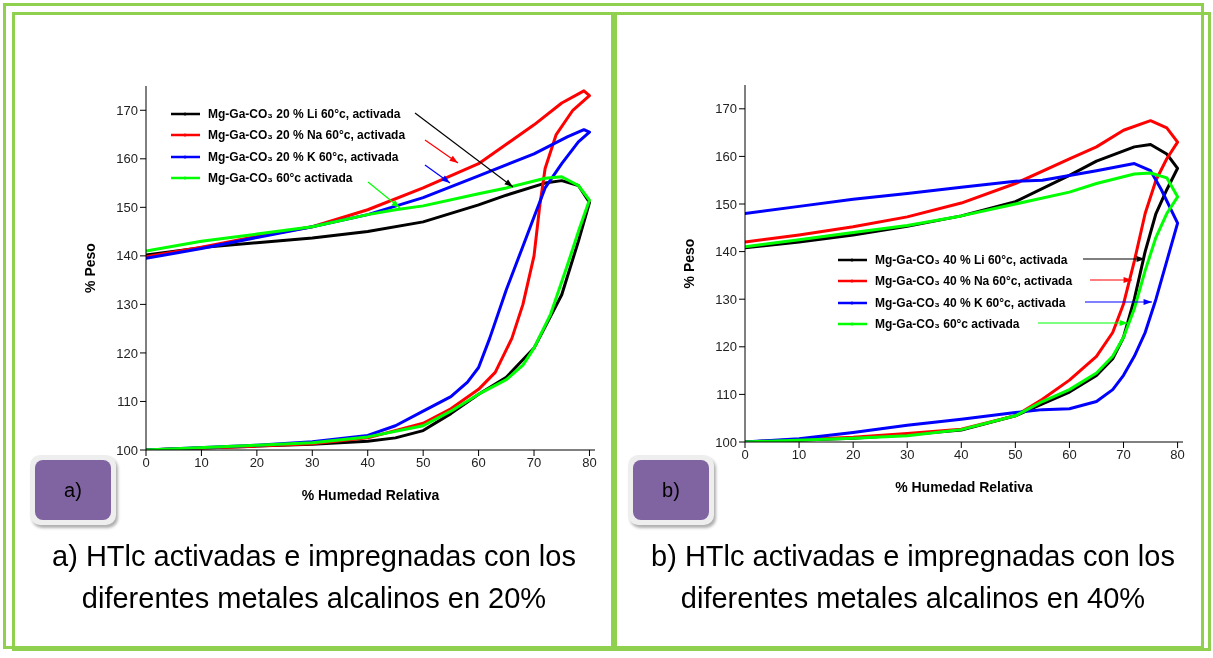 The image size is (1213, 658). Describe the element at coordinates (314, 577) in the screenshot. I see `text: a) HTlc activadas e impregnadas con los diferentes metales alcalinos en 20%` at that location.